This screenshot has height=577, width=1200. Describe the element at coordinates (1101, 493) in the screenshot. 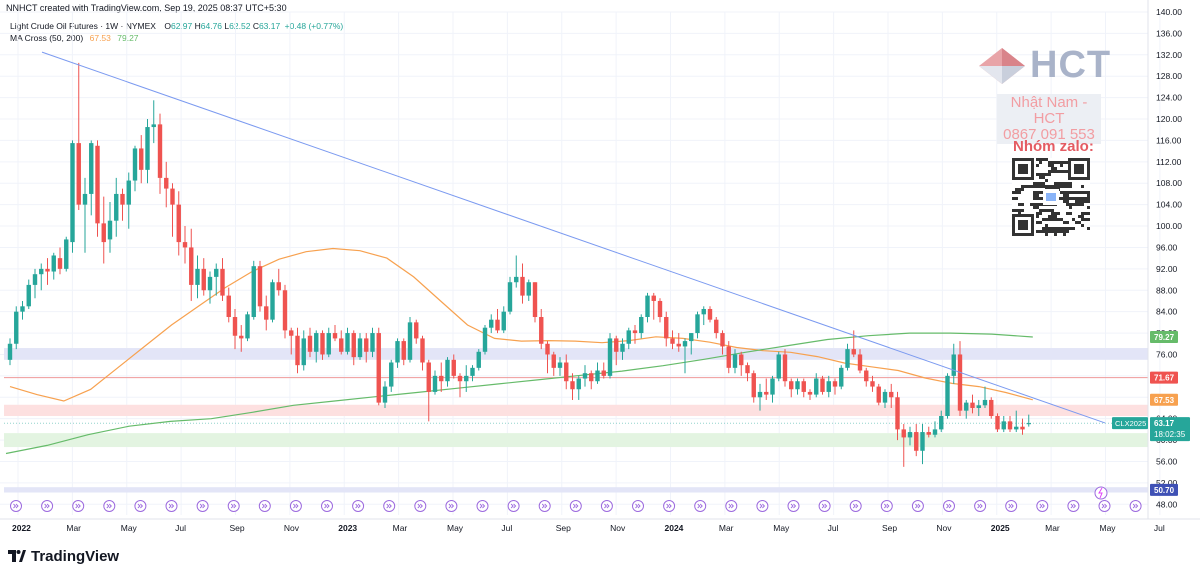

I see `lightning-icon` at that location.